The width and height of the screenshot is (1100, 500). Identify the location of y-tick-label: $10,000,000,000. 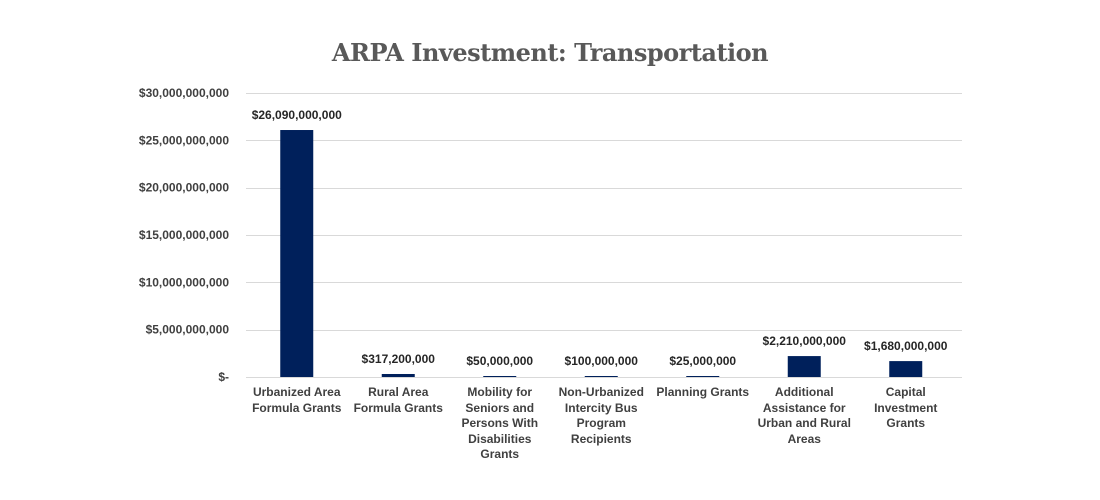
(184, 282).